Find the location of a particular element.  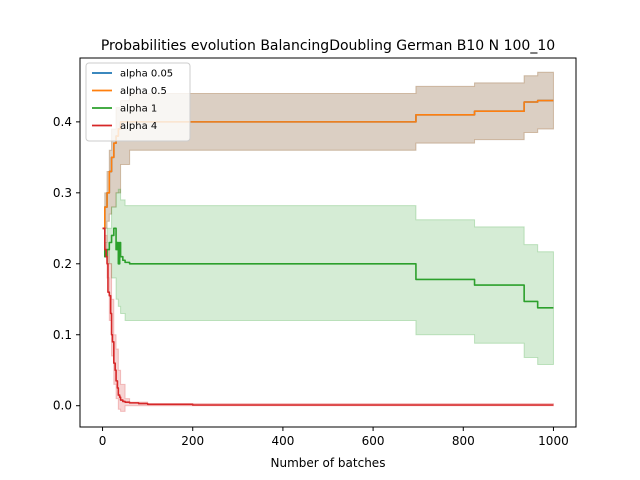

y-axis: 0.0 0.1 0.2 0.3 0.4 is located at coordinates (66, 264).